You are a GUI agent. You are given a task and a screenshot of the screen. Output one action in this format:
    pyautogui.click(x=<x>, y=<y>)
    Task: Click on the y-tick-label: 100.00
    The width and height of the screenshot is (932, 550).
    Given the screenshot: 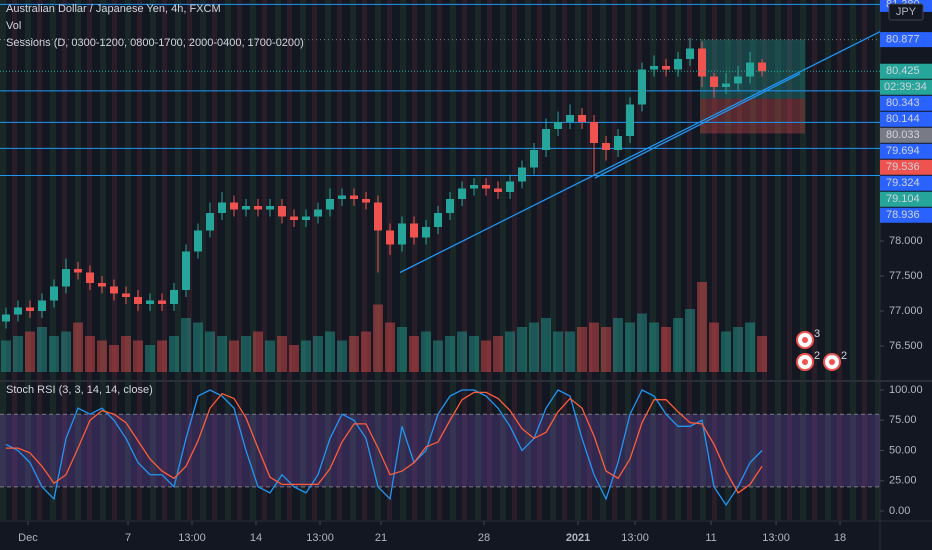 What is the action you would take?
    pyautogui.click(x=906, y=390)
    